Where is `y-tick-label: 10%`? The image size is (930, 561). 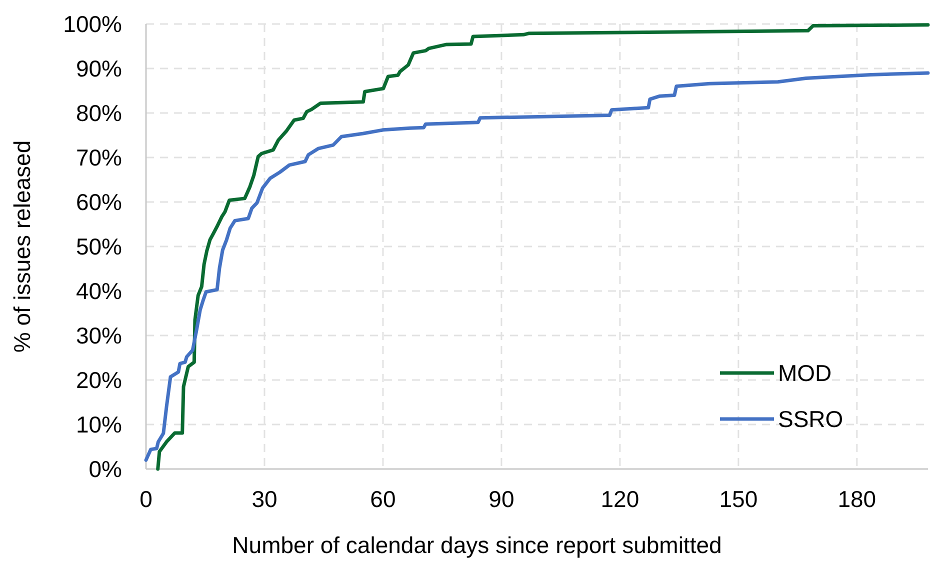
y-tick-label: 10% is located at coordinates (99, 425).